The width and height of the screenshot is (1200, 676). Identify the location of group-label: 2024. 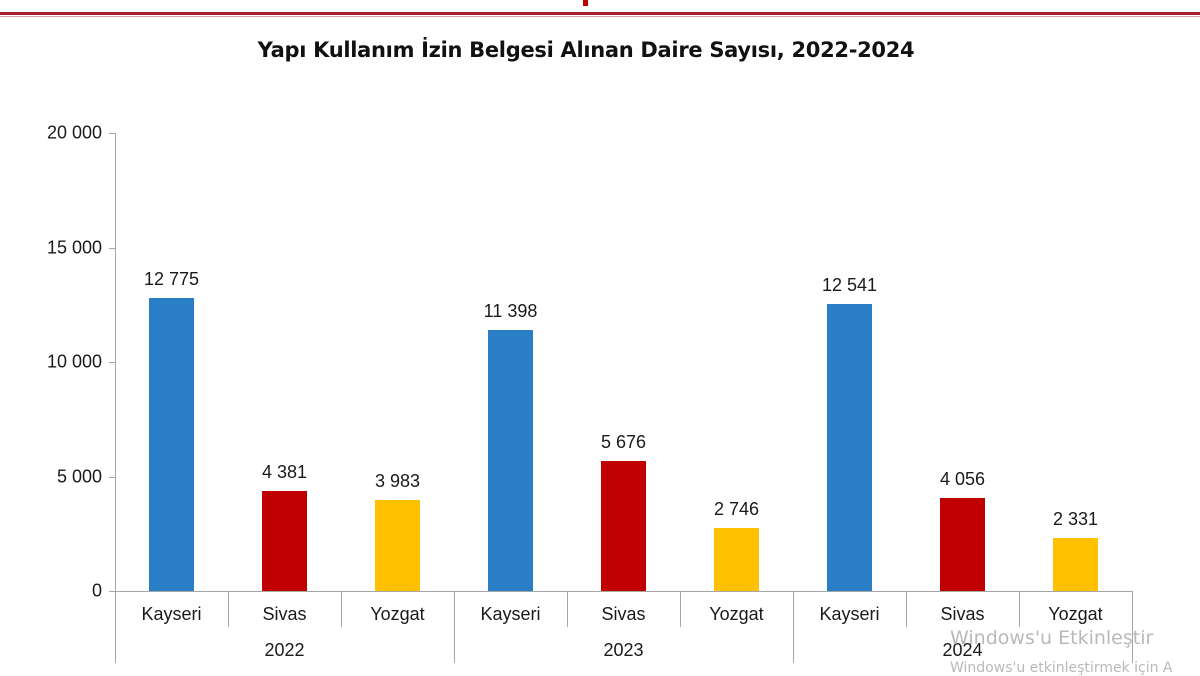
(962, 650).